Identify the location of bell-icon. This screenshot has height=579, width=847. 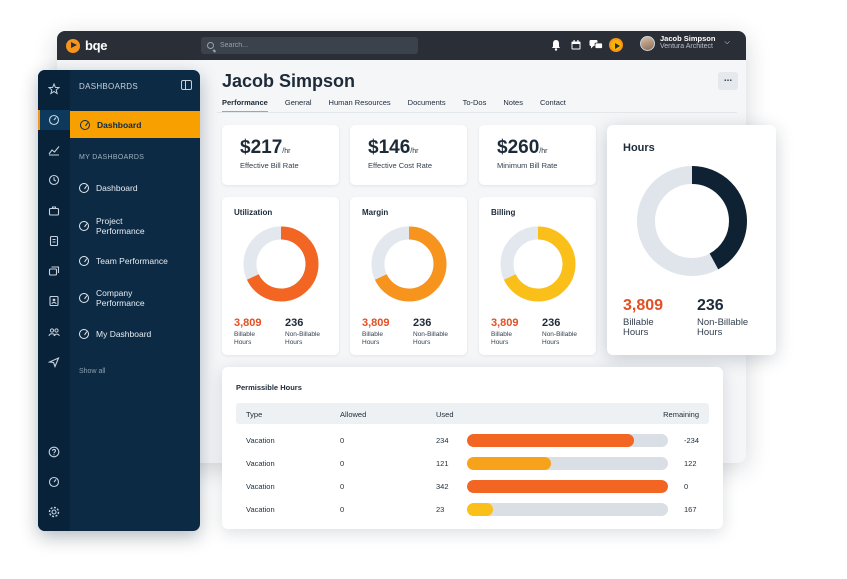
(555, 45).